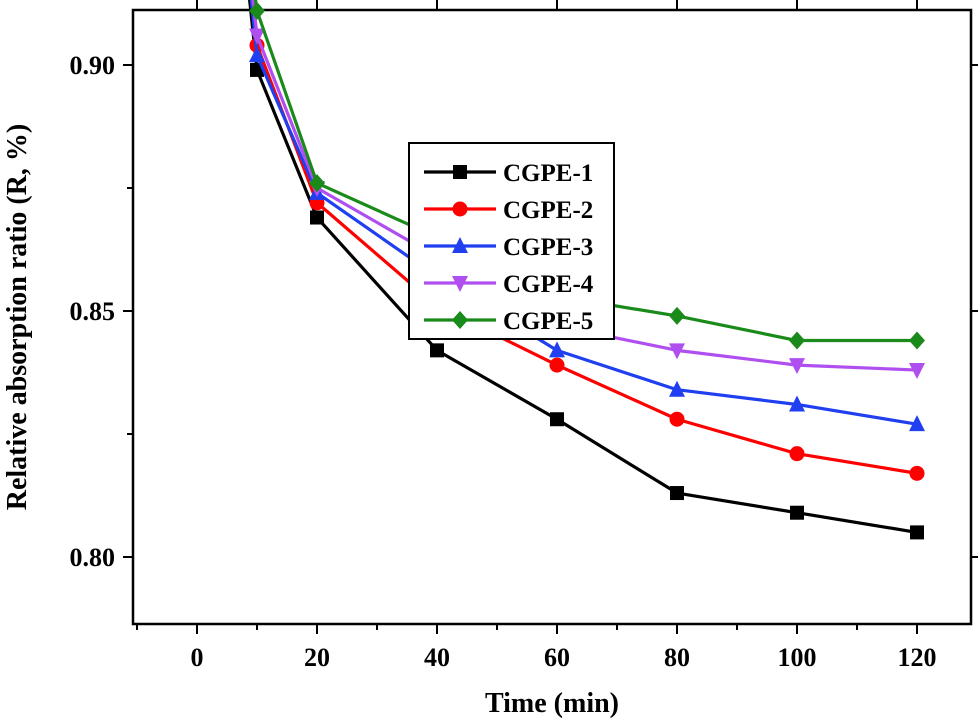 This screenshot has width=980, height=723. Describe the element at coordinates (677, 657) in the screenshot. I see `x-tick-label: 80` at that location.